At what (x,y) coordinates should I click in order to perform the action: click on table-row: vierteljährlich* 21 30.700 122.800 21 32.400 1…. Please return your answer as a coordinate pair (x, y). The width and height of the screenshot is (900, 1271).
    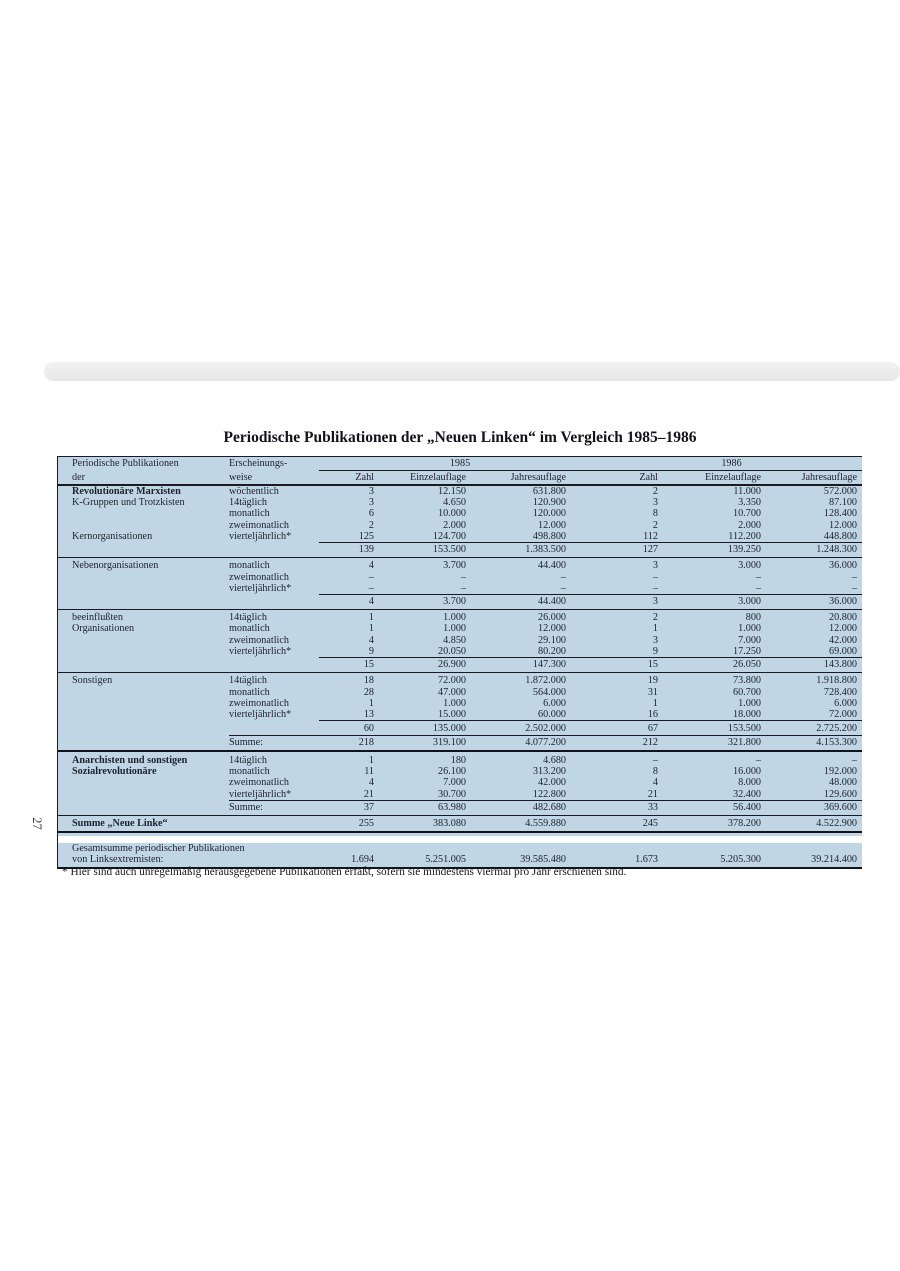
    Looking at the image, I should click on (460, 794).